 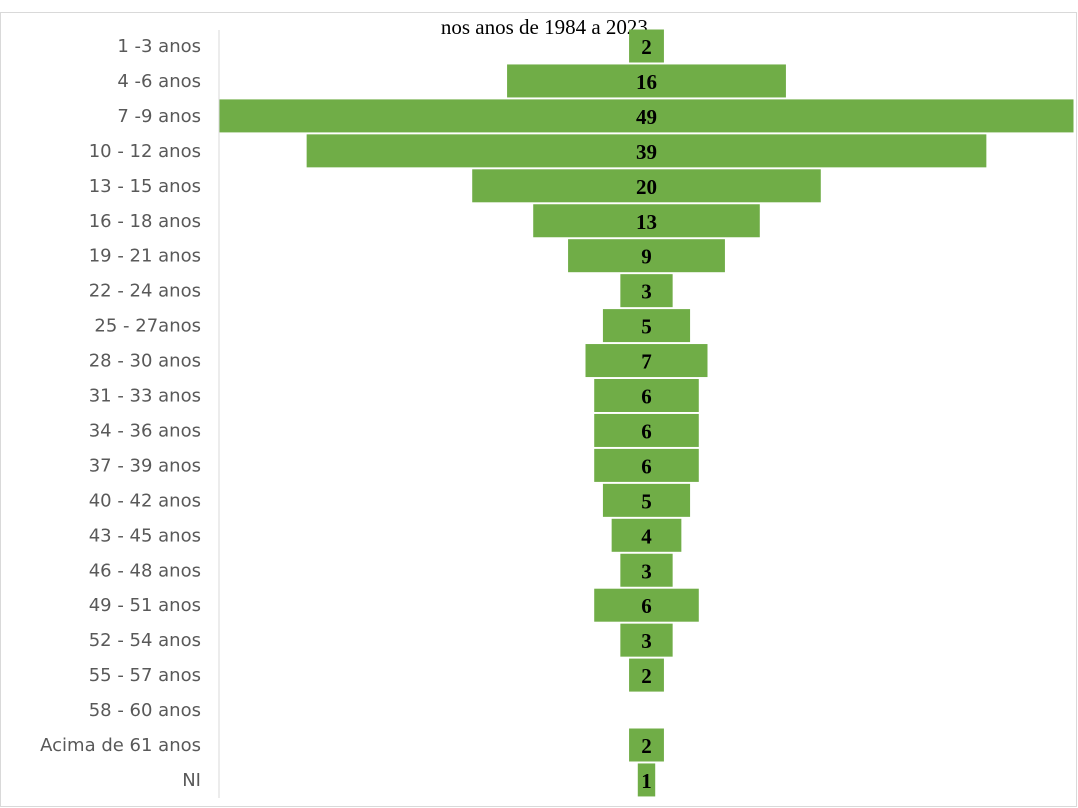 I want to click on category-label: 49 - 51 anos, so click(x=145, y=605).